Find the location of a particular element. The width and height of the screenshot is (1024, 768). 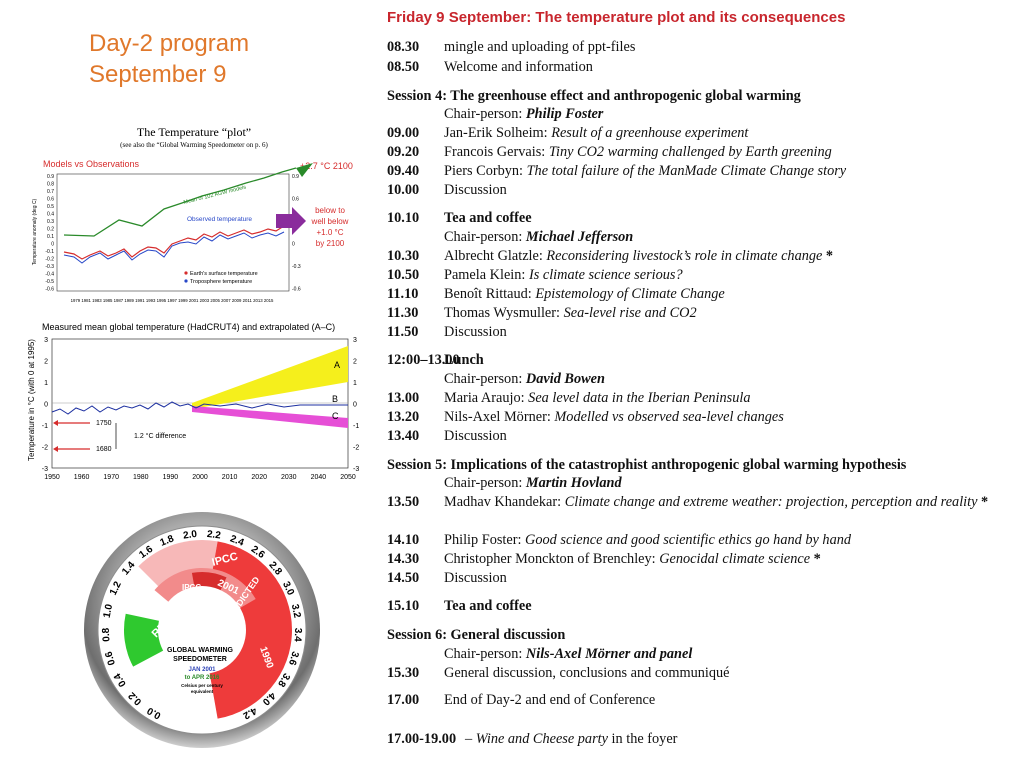

fig2-x-tick: 2020 is located at coordinates (259, 477).